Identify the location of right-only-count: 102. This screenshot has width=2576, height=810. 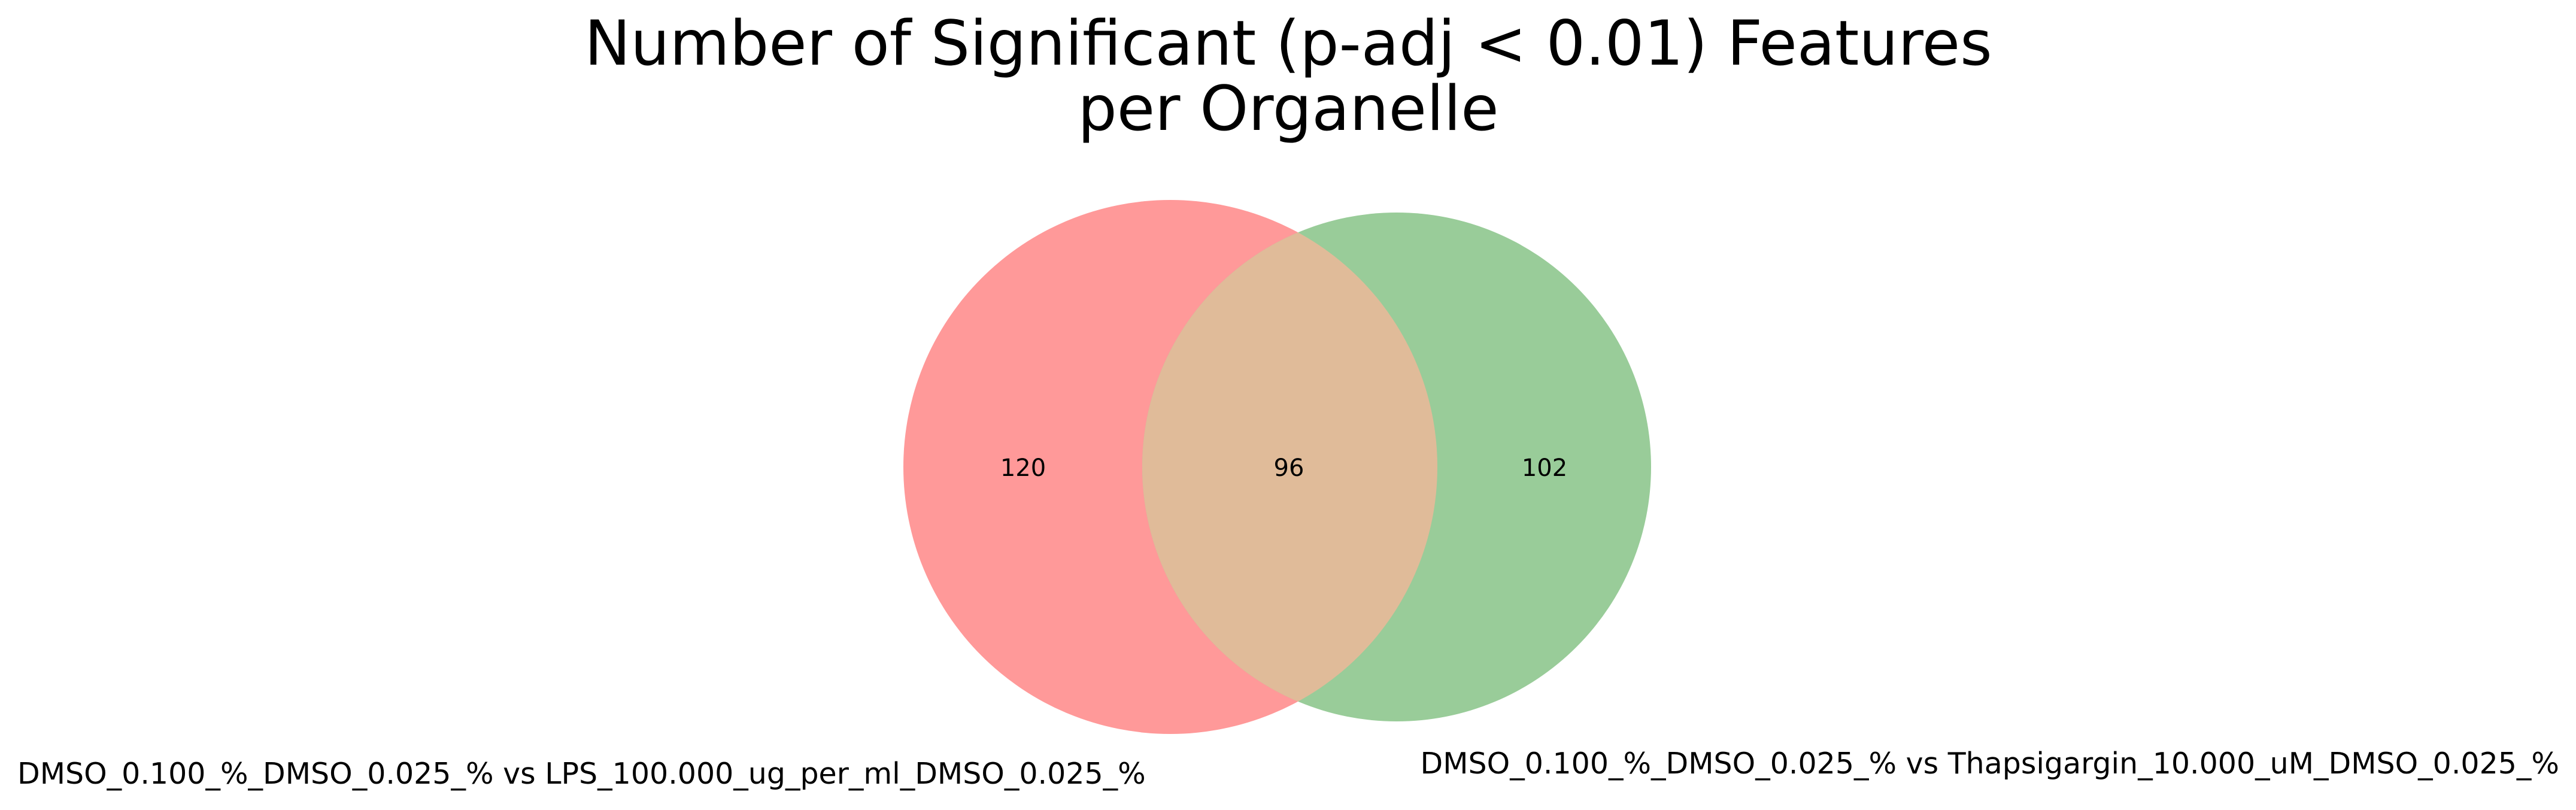
(1545, 468).